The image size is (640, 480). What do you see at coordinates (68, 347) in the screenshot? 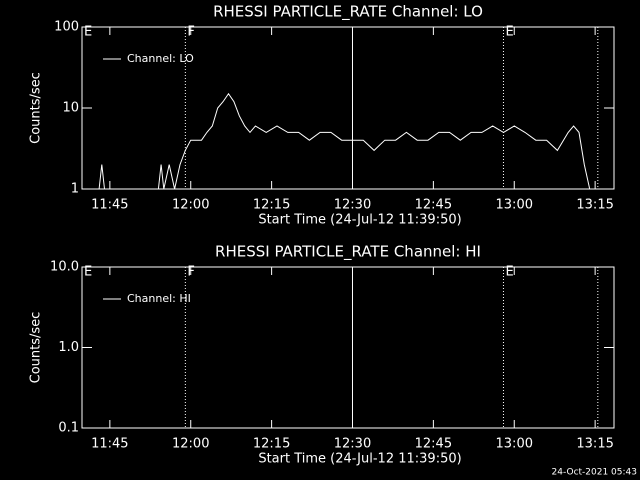
I see `y-tick-label: 1.0` at bounding box center [68, 347].